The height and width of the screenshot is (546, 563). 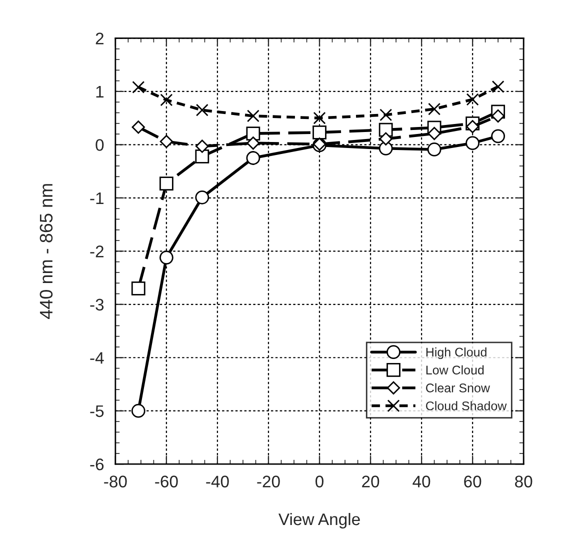 What do you see at coordinates (46, 251) in the screenshot?
I see `y-axis-title: 440 nm - 865 nm` at bounding box center [46, 251].